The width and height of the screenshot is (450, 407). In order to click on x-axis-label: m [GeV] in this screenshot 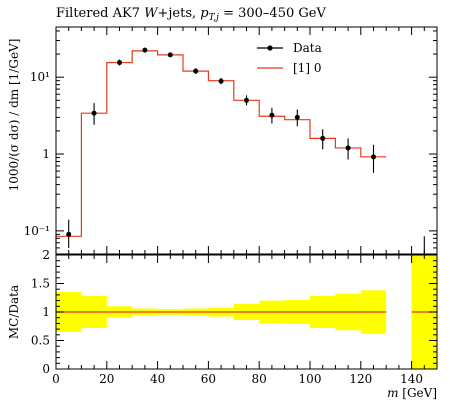, I will do `click(412, 393)`.